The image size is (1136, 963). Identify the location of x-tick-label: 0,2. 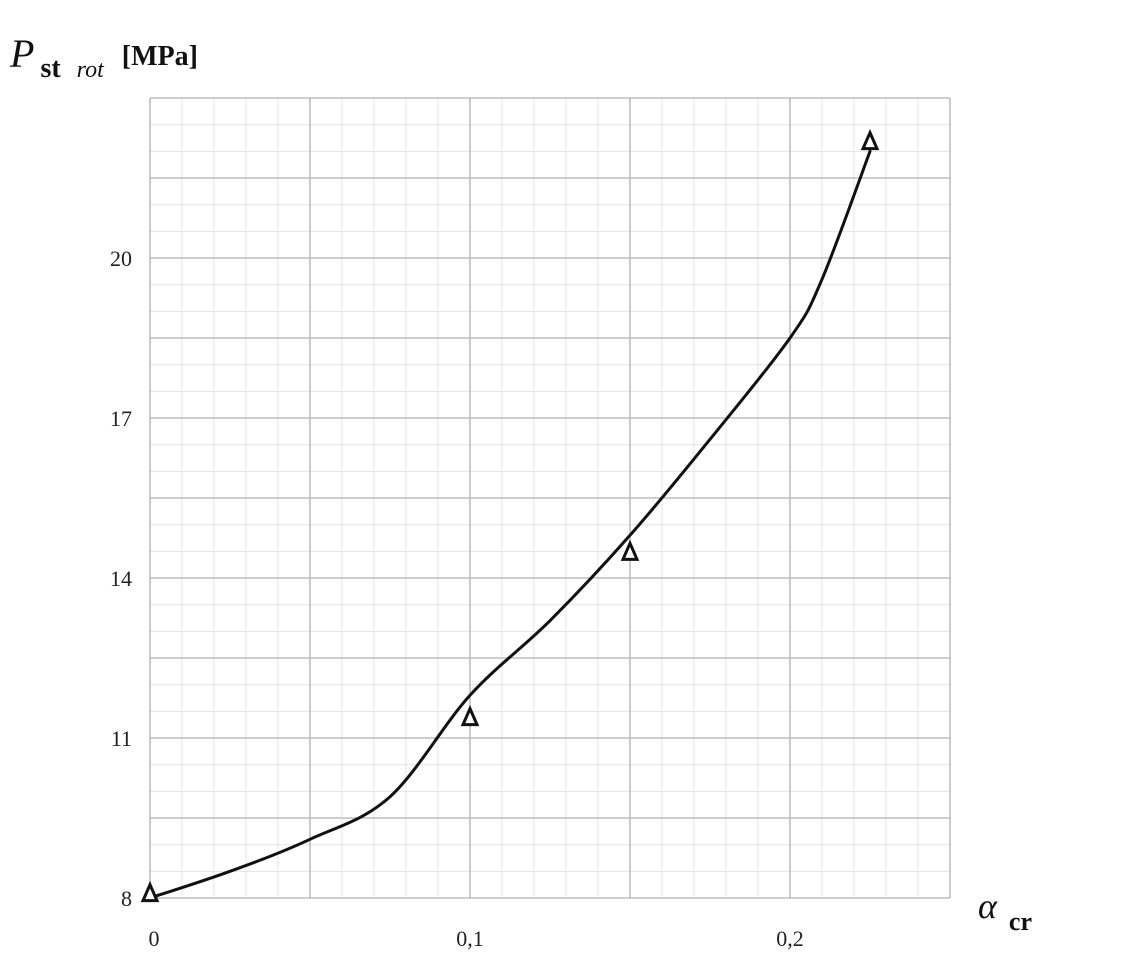
(790, 938).